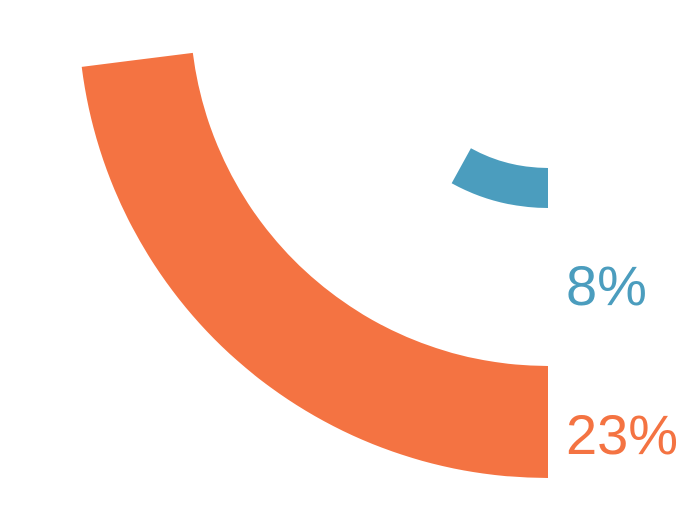 The image size is (697, 506). What do you see at coordinates (622, 434) in the screenshot?
I see `label-23-percent: 23%` at bounding box center [622, 434].